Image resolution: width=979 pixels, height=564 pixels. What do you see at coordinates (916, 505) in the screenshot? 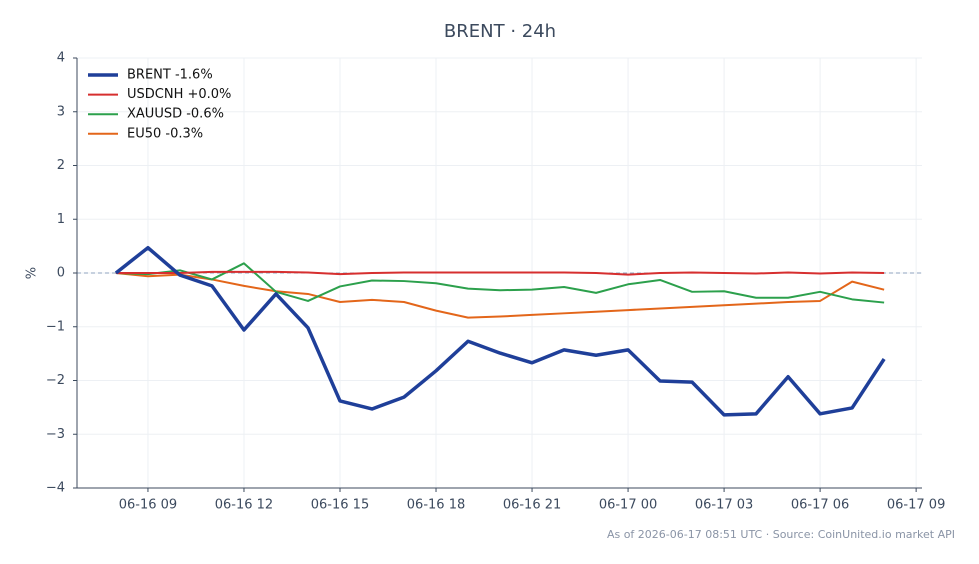
I see `x-tick-label: 06-17 09` at bounding box center [916, 505].